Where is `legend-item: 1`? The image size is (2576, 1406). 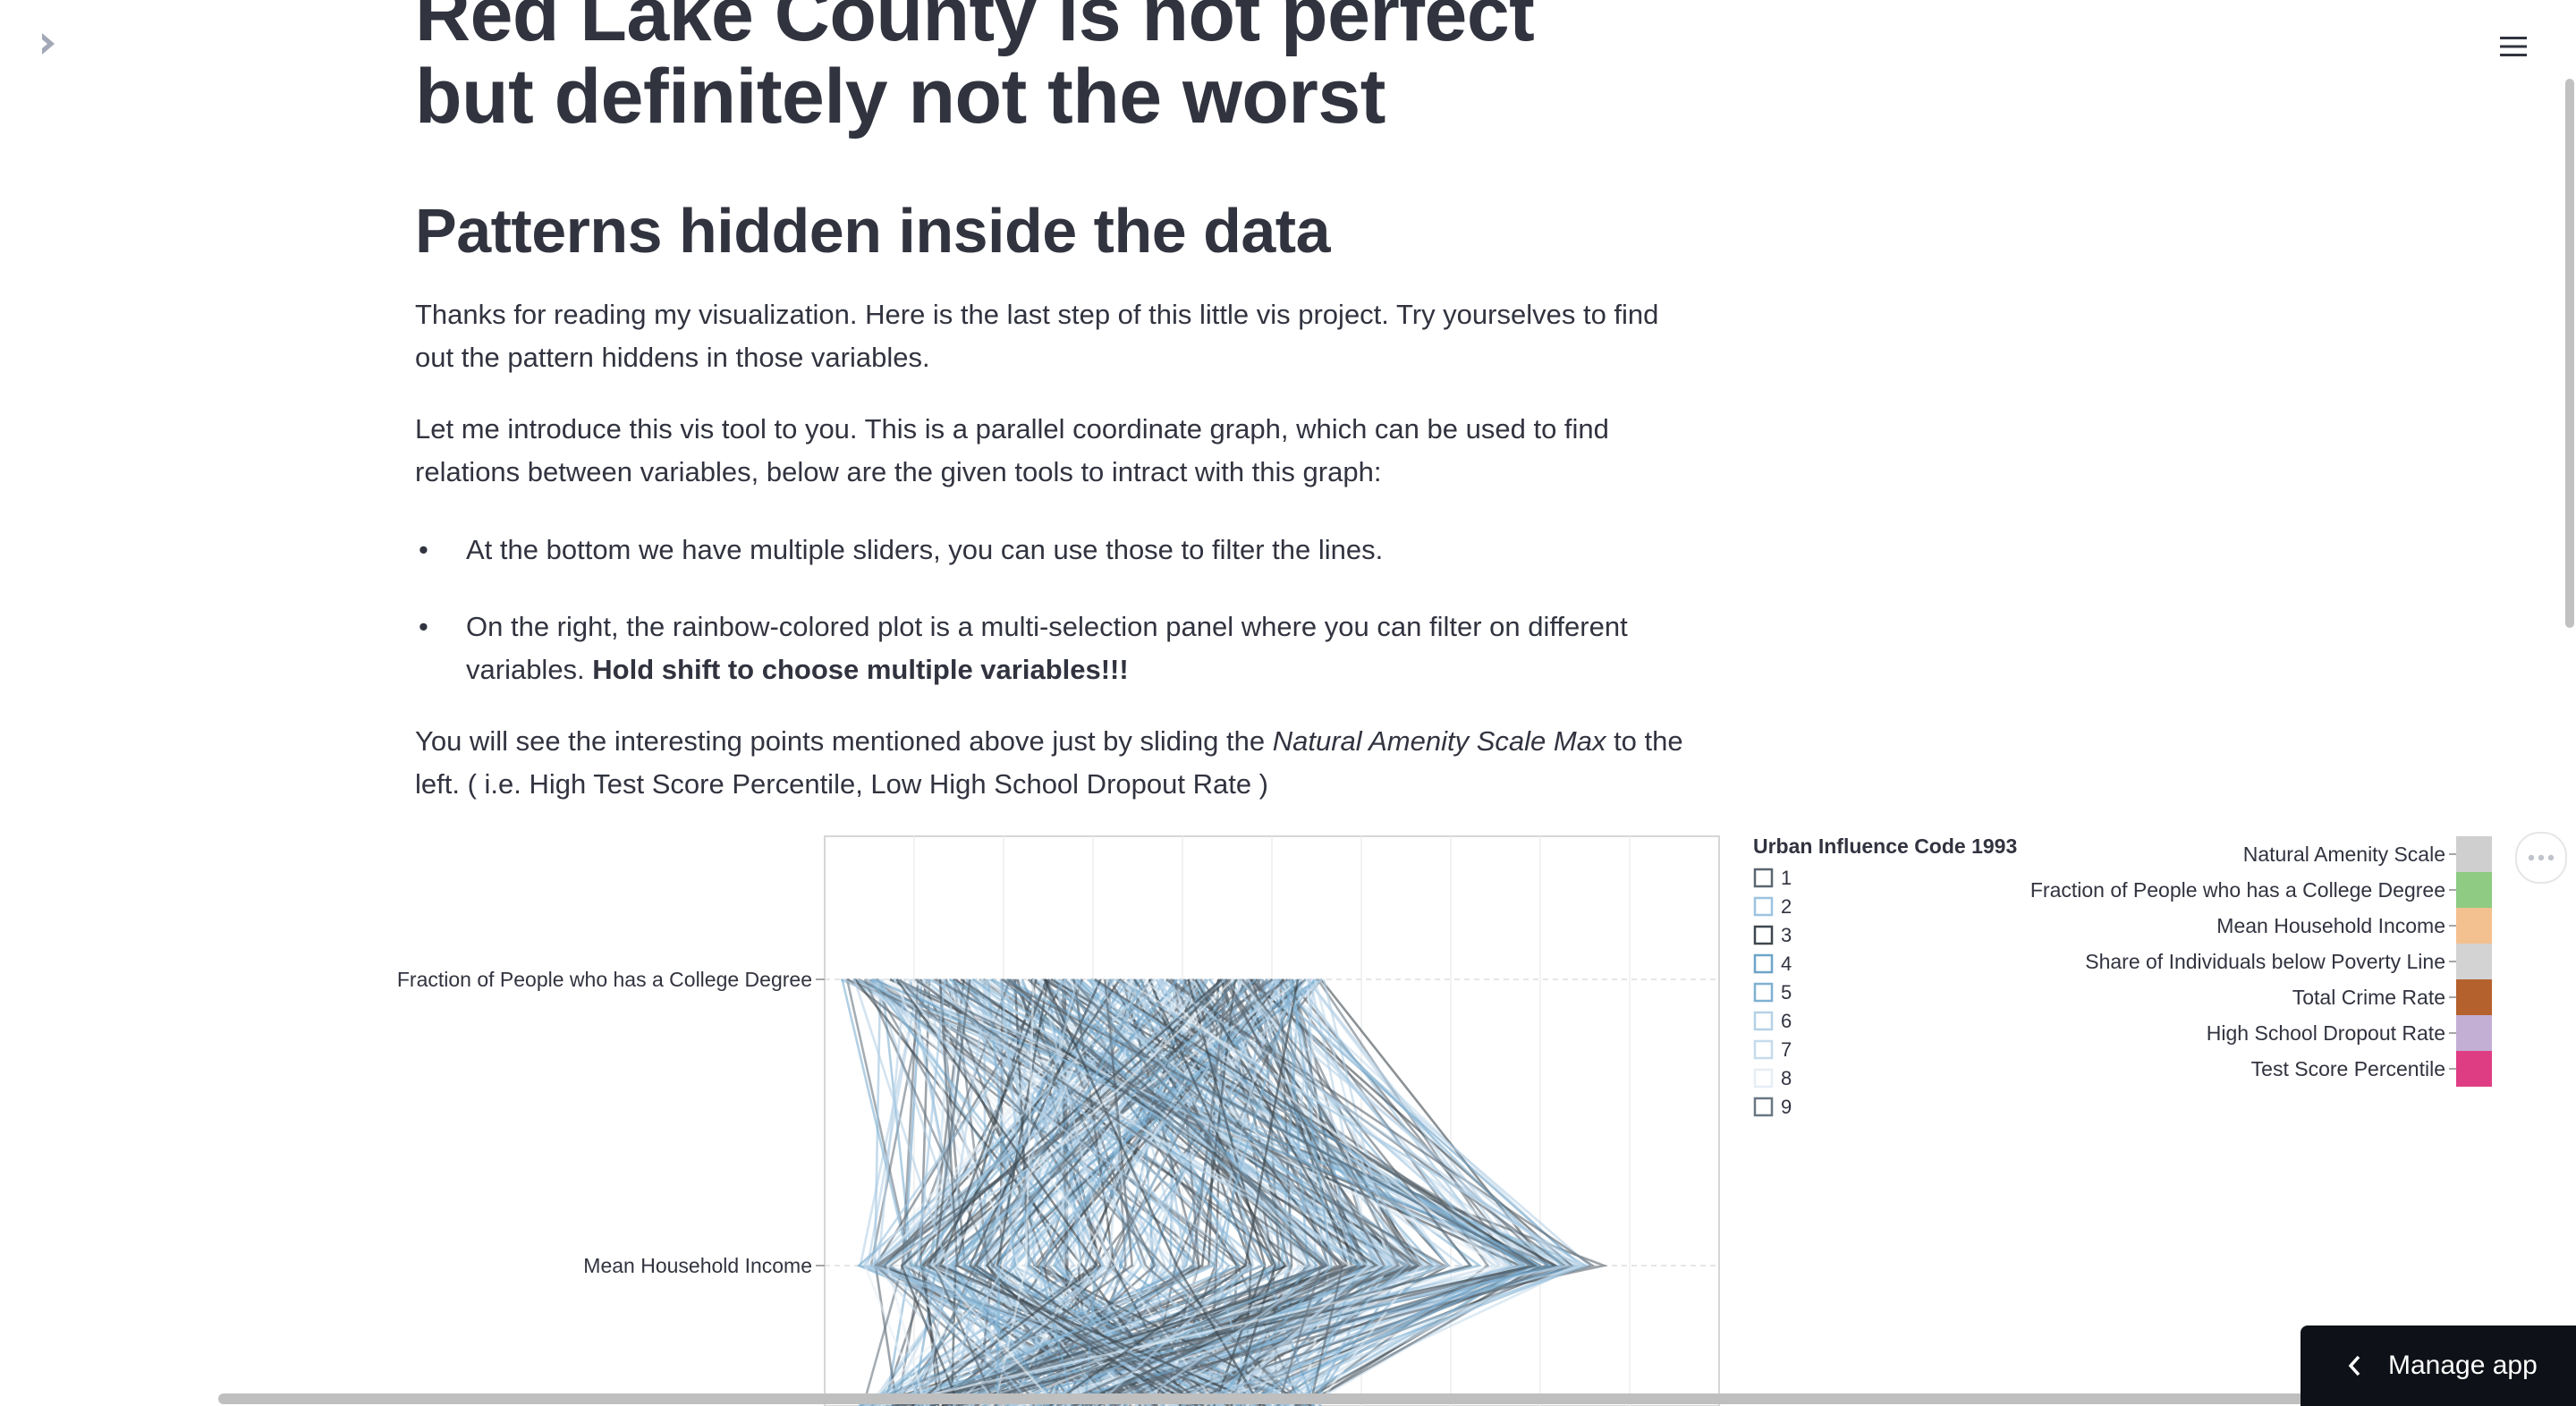
legend-item: 1 is located at coordinates (1772, 878).